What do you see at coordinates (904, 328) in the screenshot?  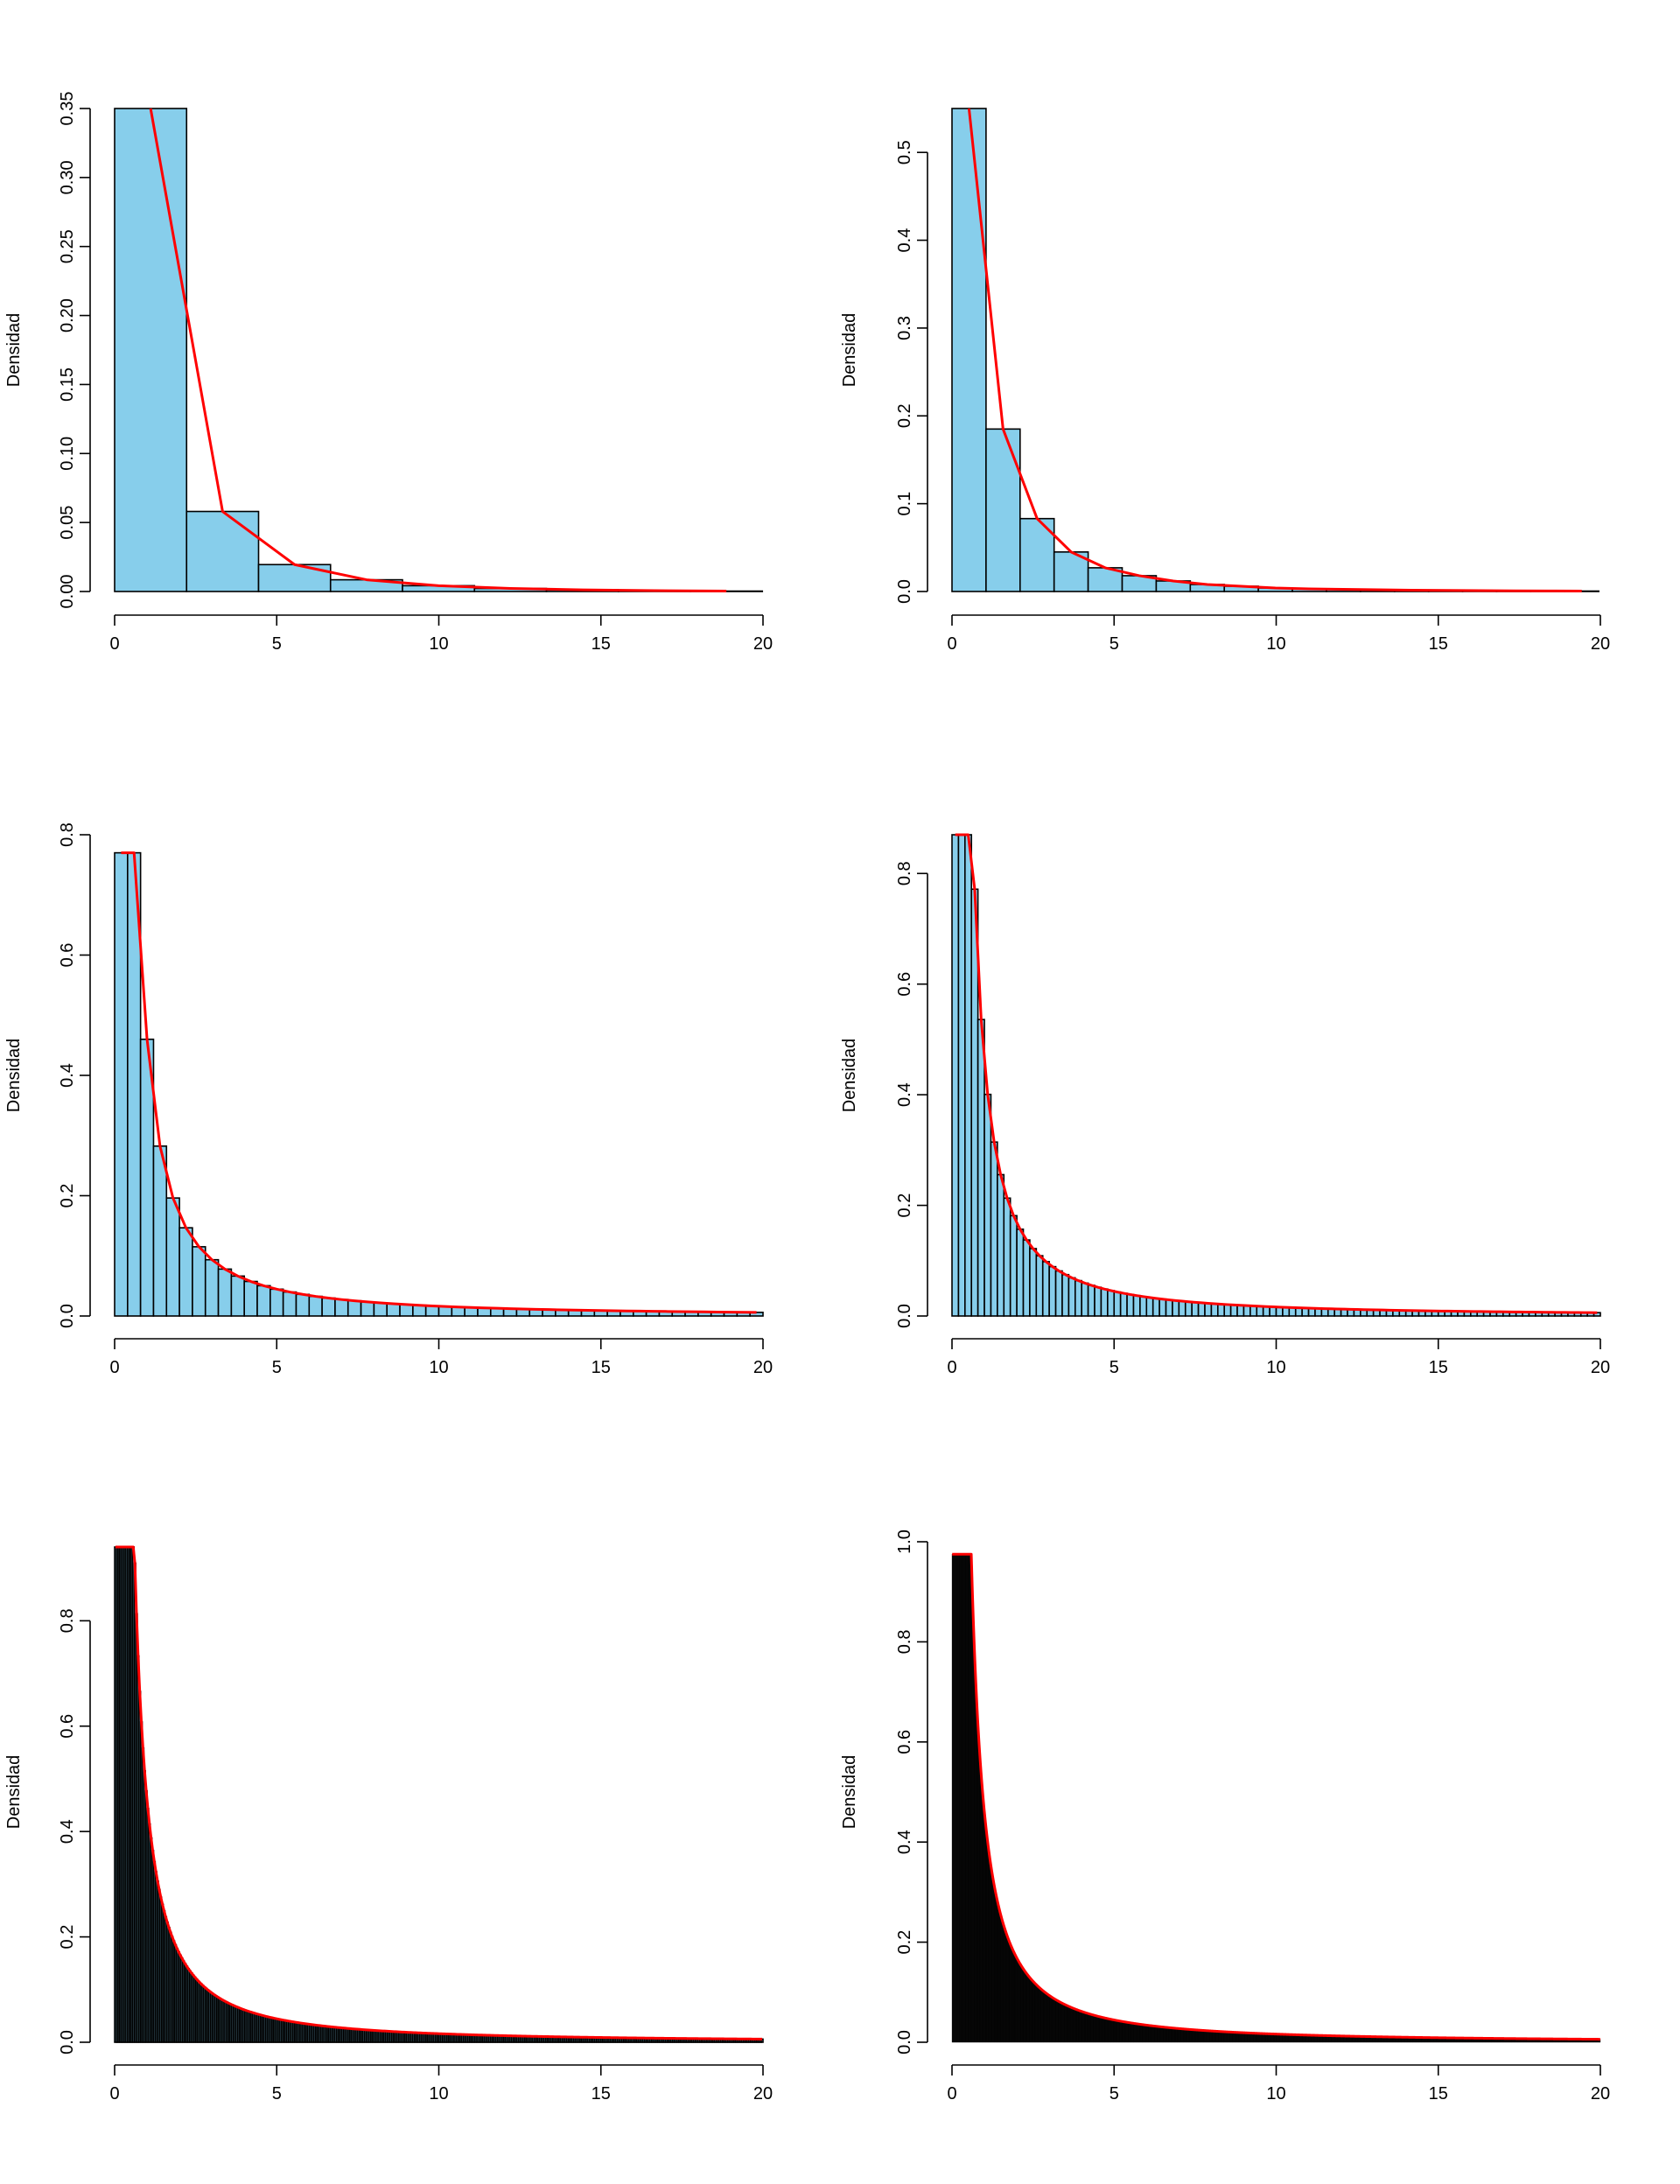 I see `y-tick-label: 0.3` at bounding box center [904, 328].